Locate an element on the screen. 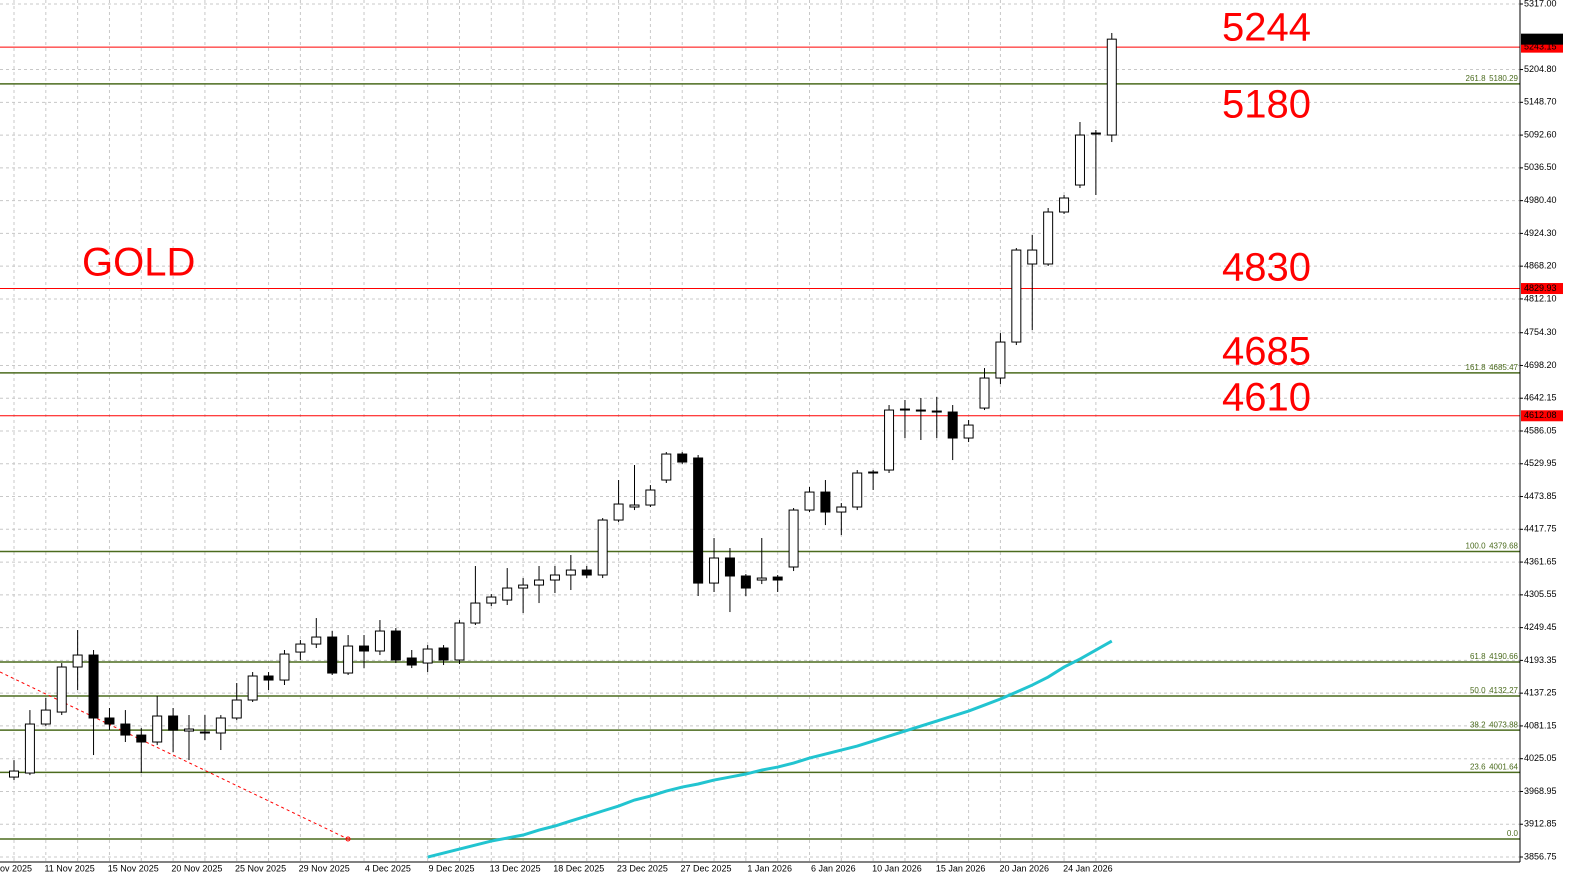 The height and width of the screenshot is (884, 1577). x-tick-label: 13 Dec 2025 is located at coordinates (515, 868).